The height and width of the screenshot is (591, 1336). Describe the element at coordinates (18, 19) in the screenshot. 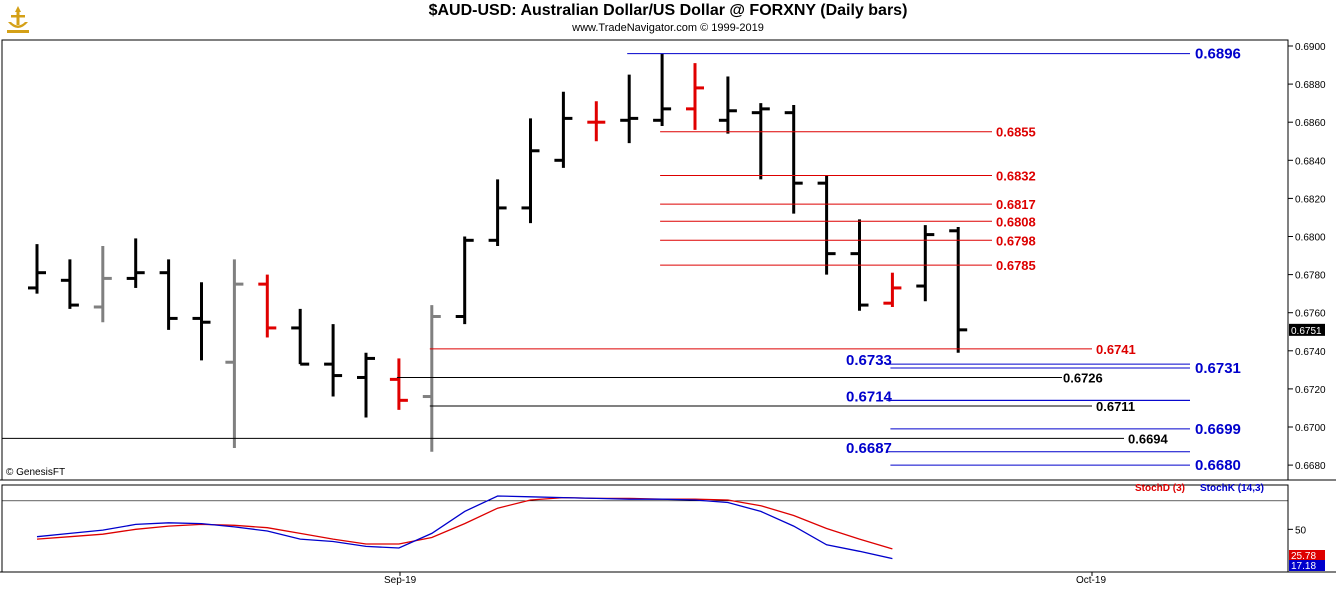

I see `trade-navigator-logo-icon` at that location.